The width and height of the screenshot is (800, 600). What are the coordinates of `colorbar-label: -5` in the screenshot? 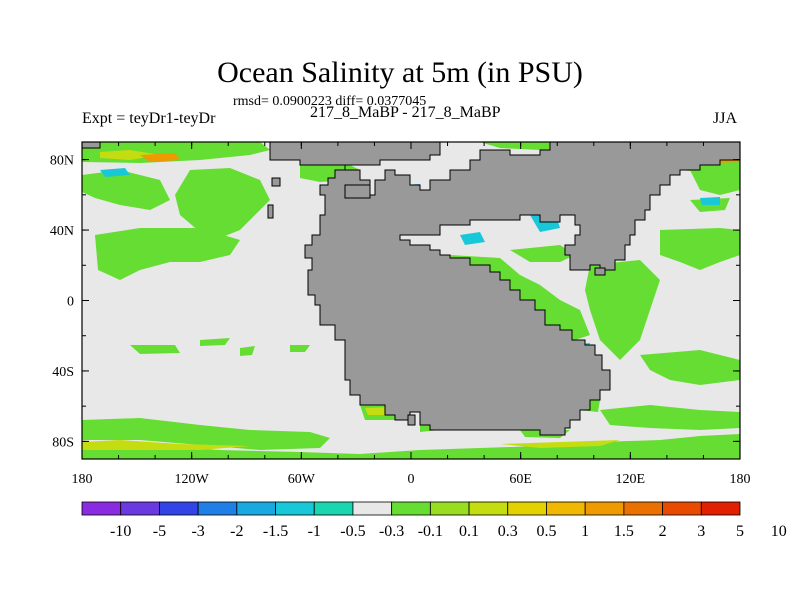 It's located at (159, 531).